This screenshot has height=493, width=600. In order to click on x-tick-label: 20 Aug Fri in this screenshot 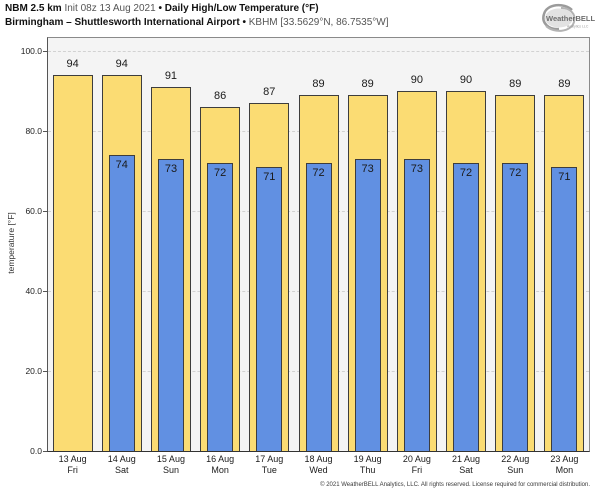, I will do `click(416, 465)`.